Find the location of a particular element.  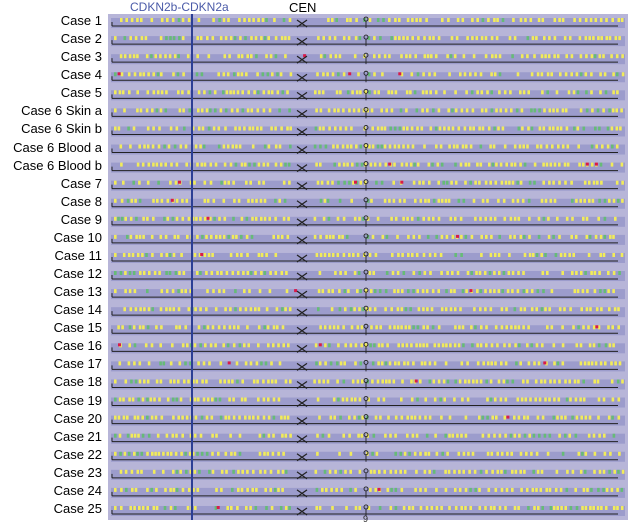

gain-probe-mark is located at coordinates (390, 164).